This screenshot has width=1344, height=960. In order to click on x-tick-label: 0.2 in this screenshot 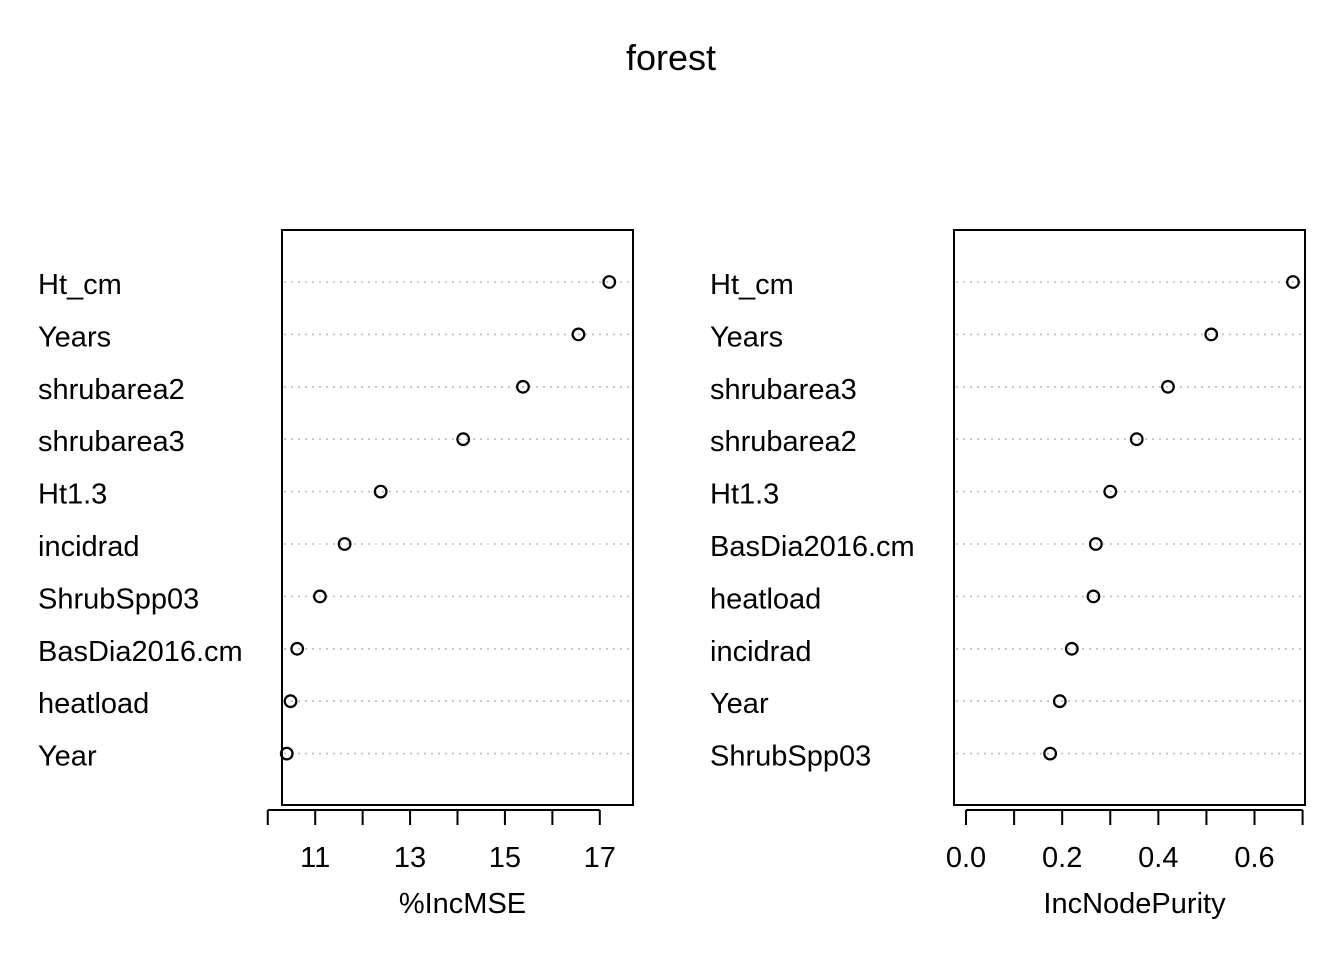, I will do `click(1062, 858)`.